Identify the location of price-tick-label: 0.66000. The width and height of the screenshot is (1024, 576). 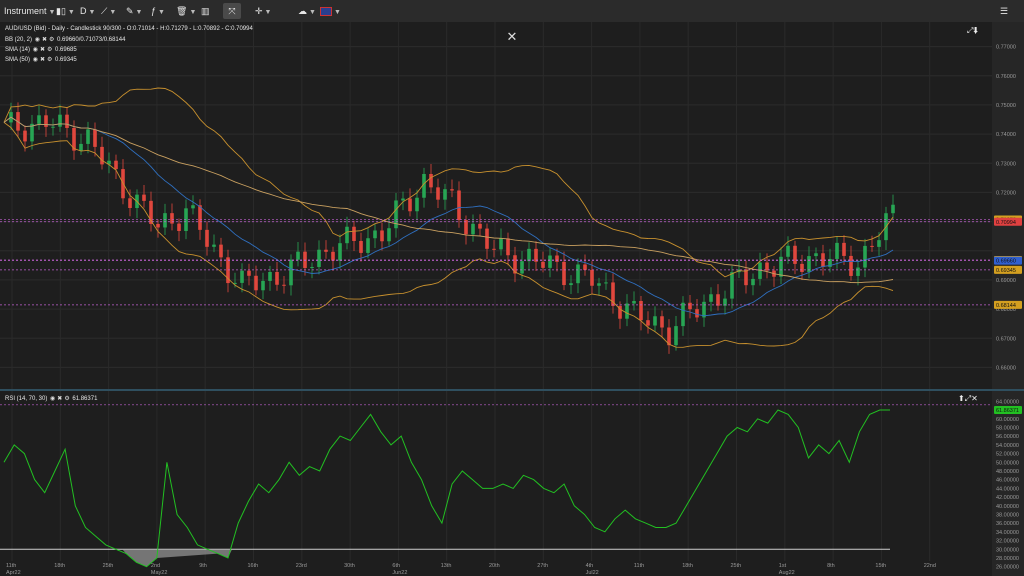
(1006, 368).